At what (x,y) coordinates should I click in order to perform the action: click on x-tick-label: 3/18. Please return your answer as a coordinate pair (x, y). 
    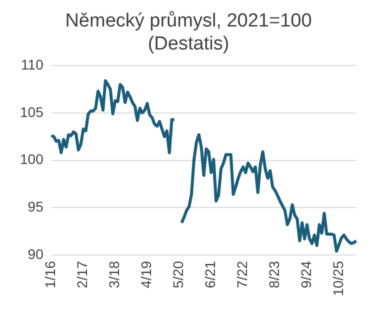
    Looking at the image, I should click on (114, 274).